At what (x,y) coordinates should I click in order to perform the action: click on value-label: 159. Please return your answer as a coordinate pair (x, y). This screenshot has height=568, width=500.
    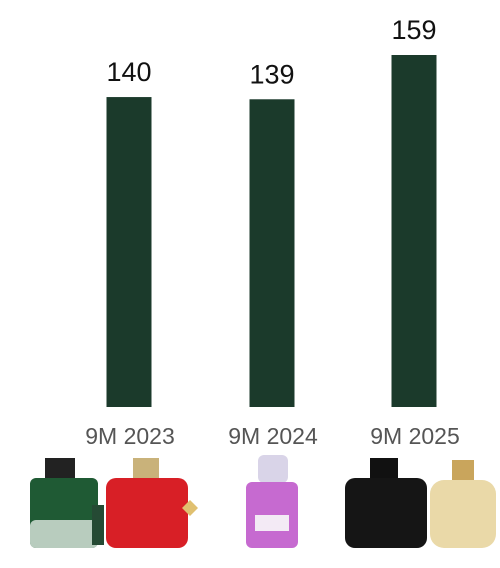
    Looking at the image, I should click on (413, 30).